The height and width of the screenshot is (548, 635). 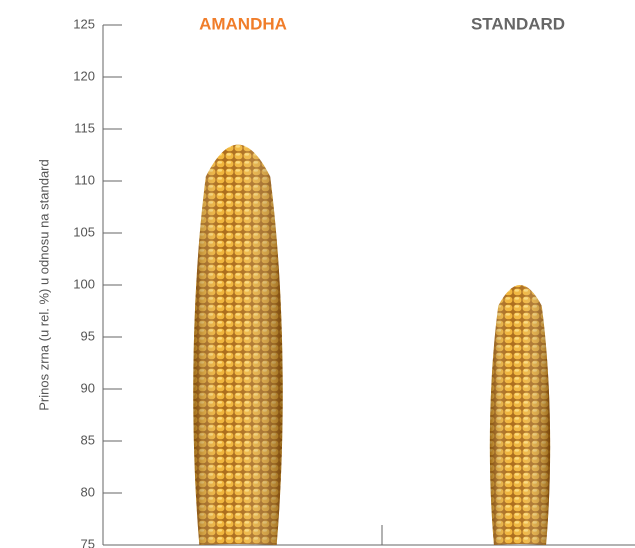 What do you see at coordinates (84, 75) in the screenshot?
I see `y-tick-label: 120` at bounding box center [84, 75].